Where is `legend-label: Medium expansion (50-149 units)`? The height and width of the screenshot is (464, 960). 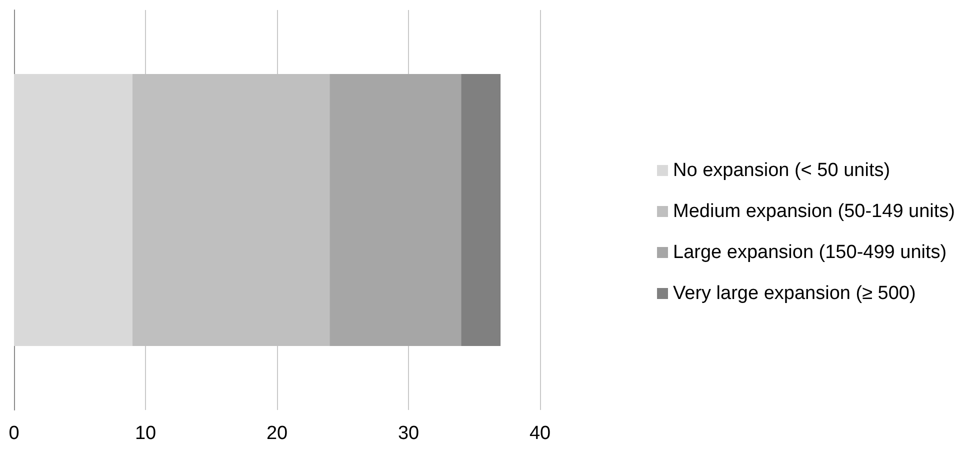
legend-label: Medium expansion (50-149 units) is located at coordinates (814, 211).